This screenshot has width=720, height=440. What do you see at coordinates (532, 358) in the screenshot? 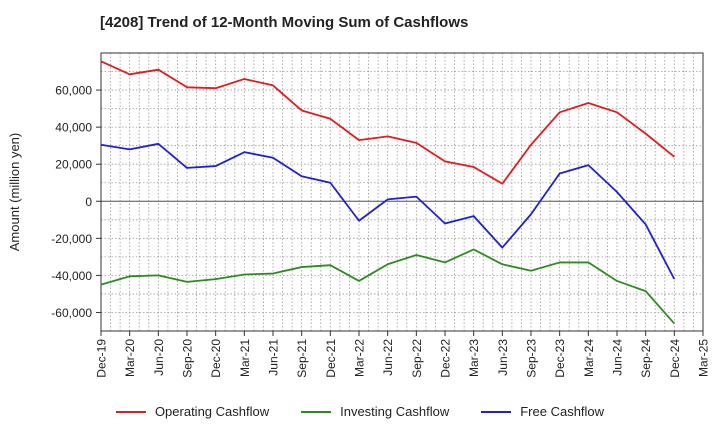
I see `x-tick-label: Sep-23` at bounding box center [532, 358].